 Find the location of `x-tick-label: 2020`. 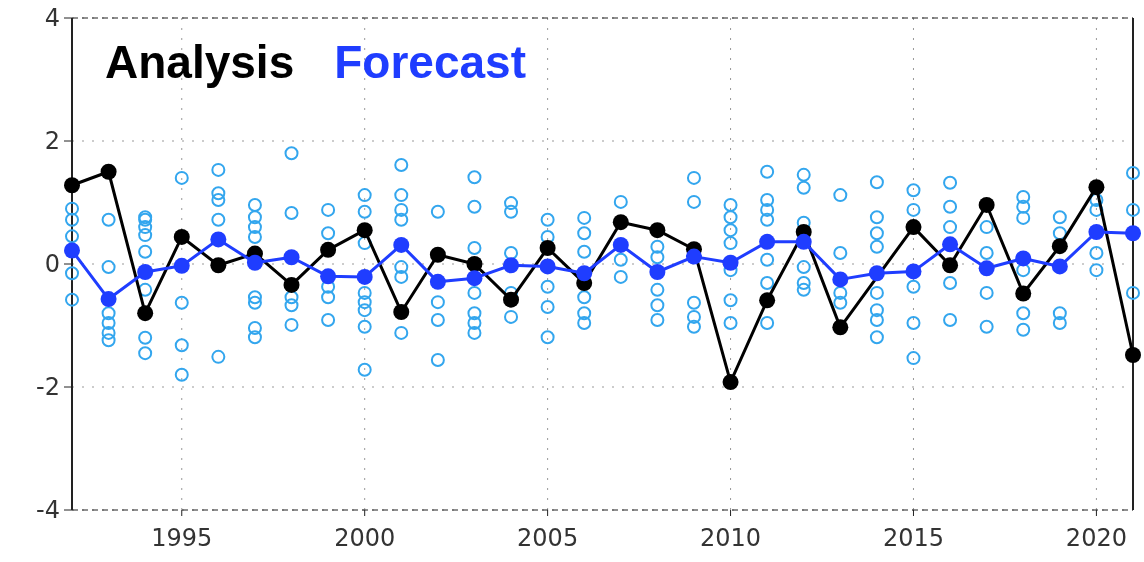

x-tick-label: 2020 is located at coordinates (1096, 538).